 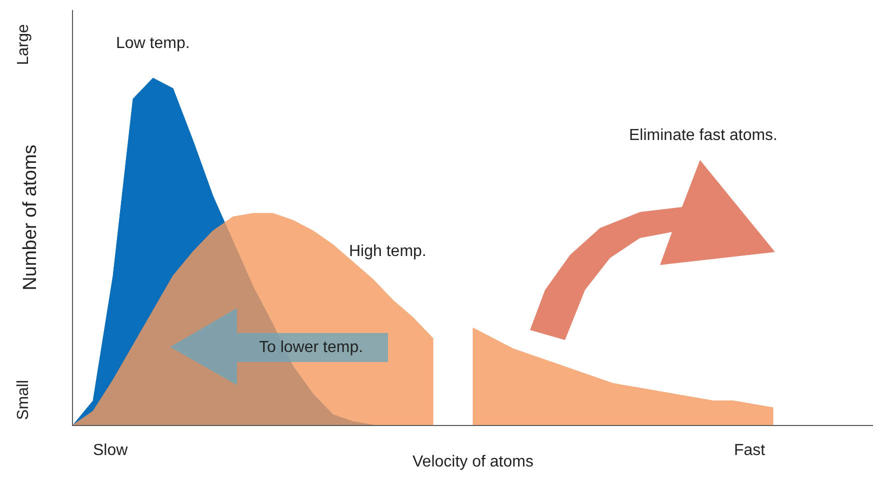 What do you see at coordinates (473, 462) in the screenshot?
I see `x-axis-title: Velocity of atoms` at bounding box center [473, 462].